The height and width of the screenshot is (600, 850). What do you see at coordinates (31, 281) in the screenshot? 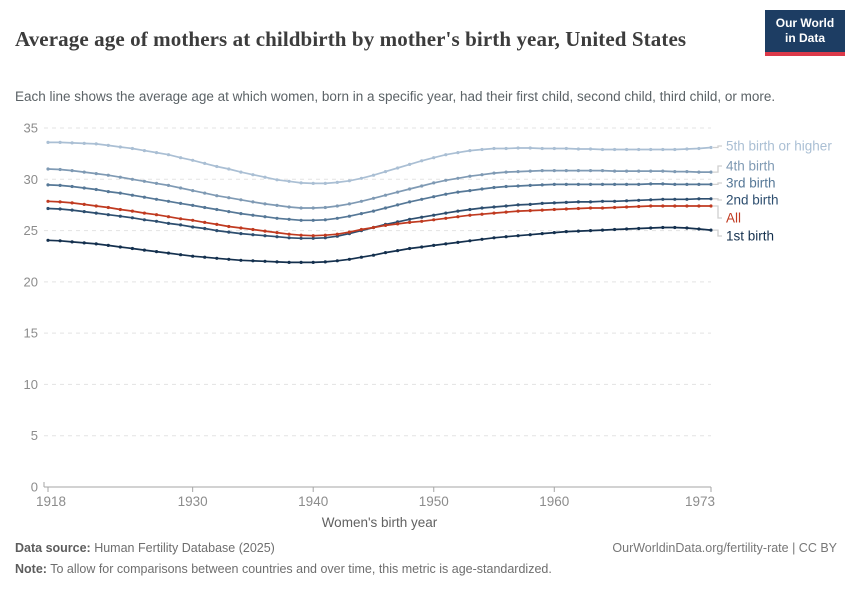
I see `y-axis-tick-label: 20` at bounding box center [31, 281].